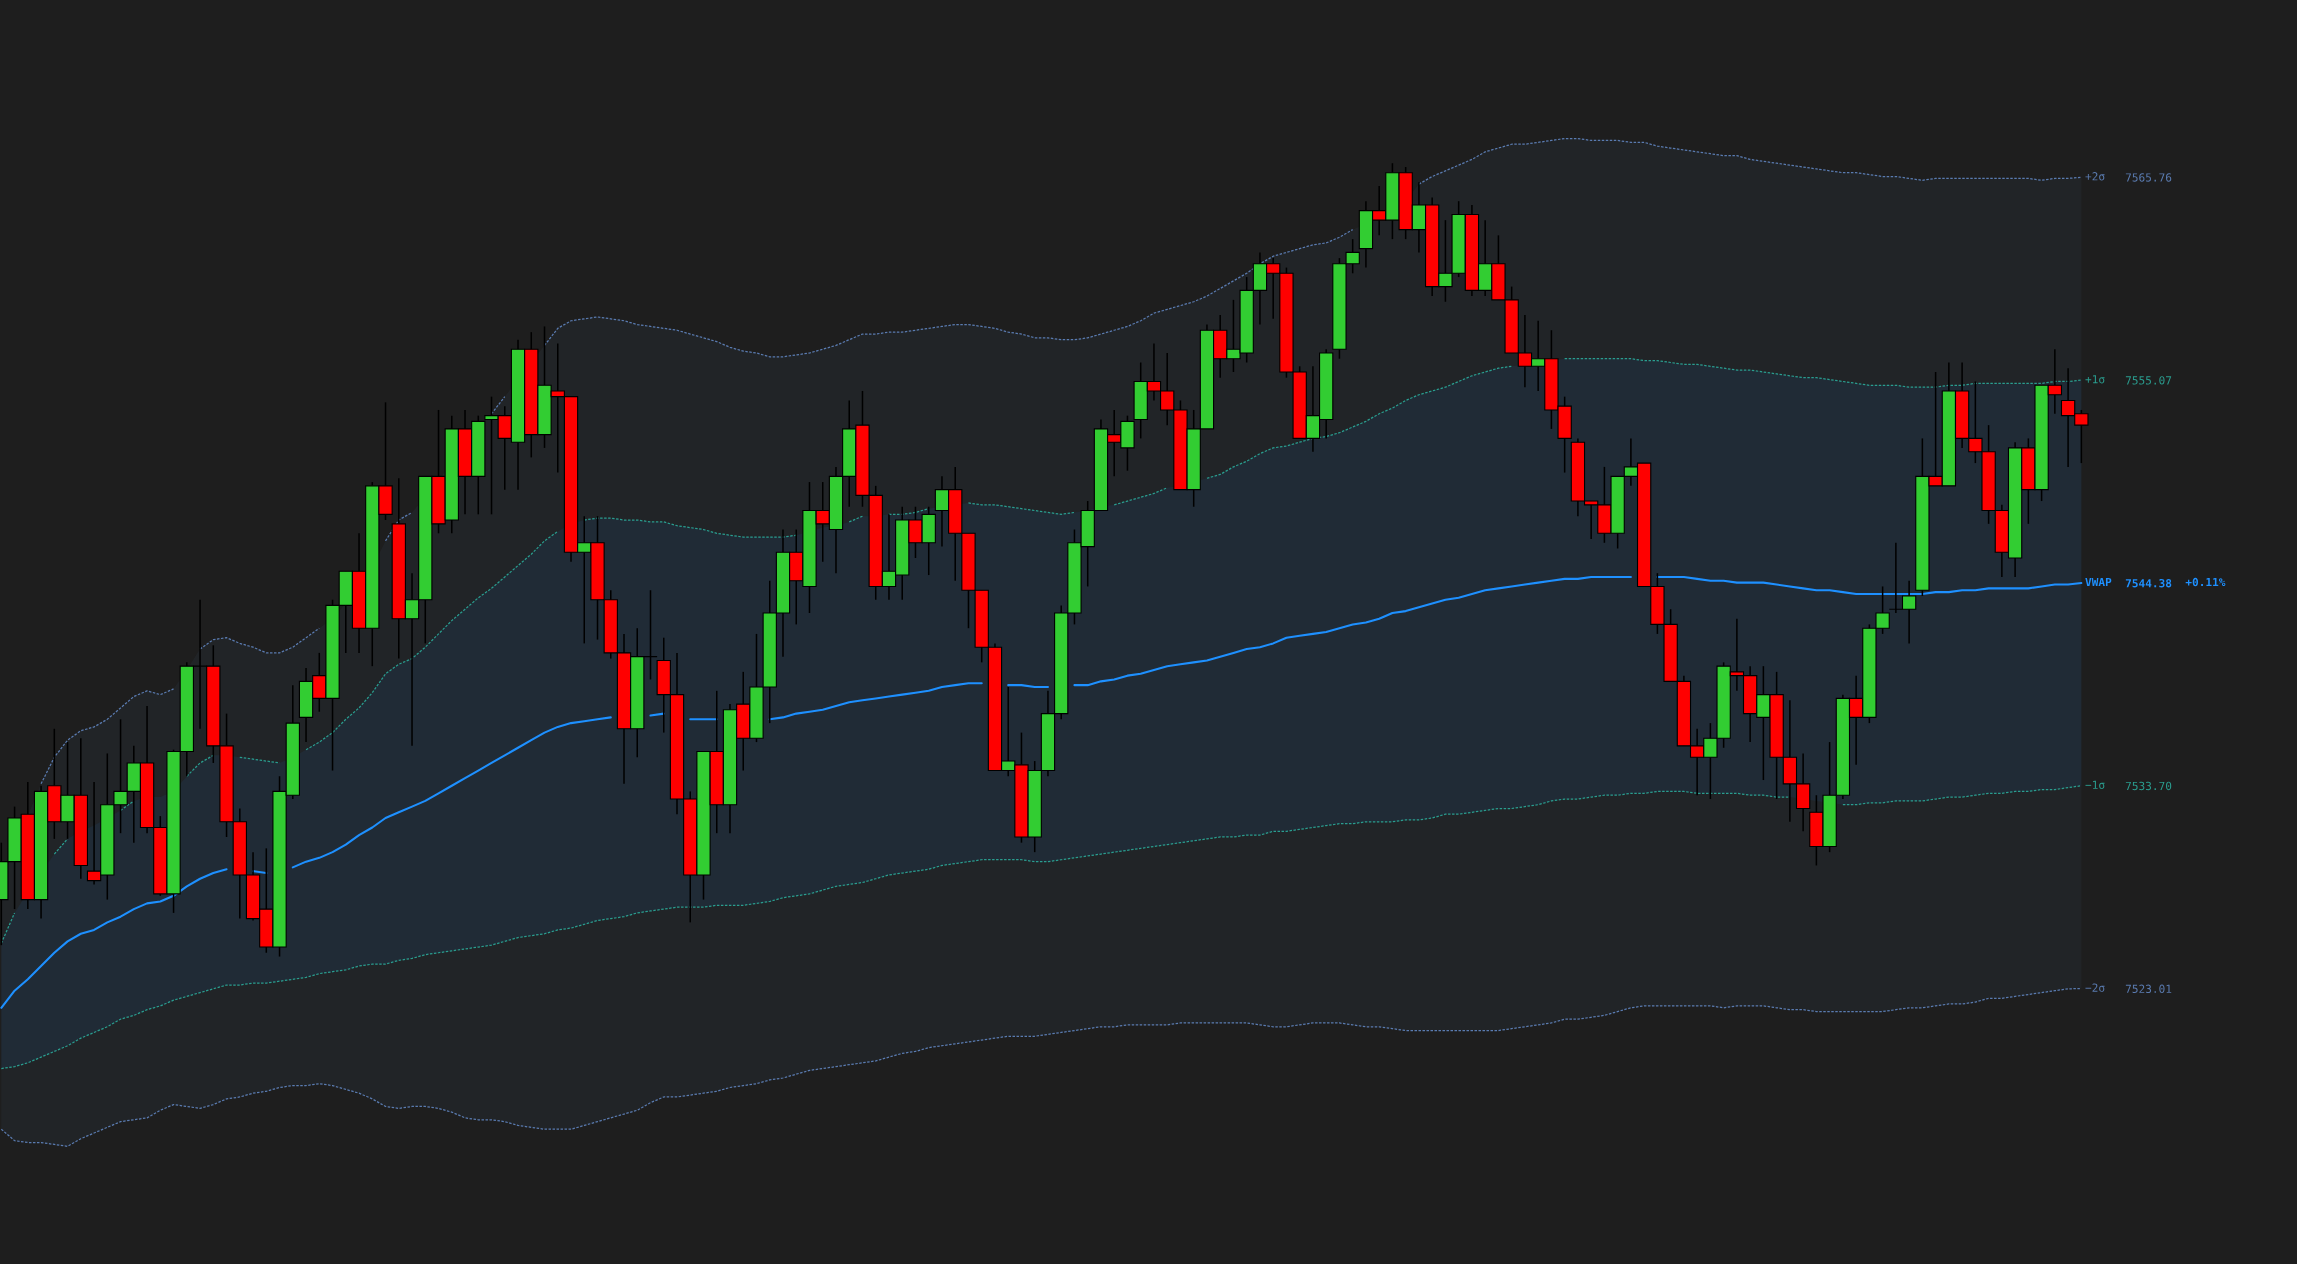 The height and width of the screenshot is (1264, 2297). Describe the element at coordinates (2095, 379) in the screenshot. I see `series-label: +1σ` at that location.